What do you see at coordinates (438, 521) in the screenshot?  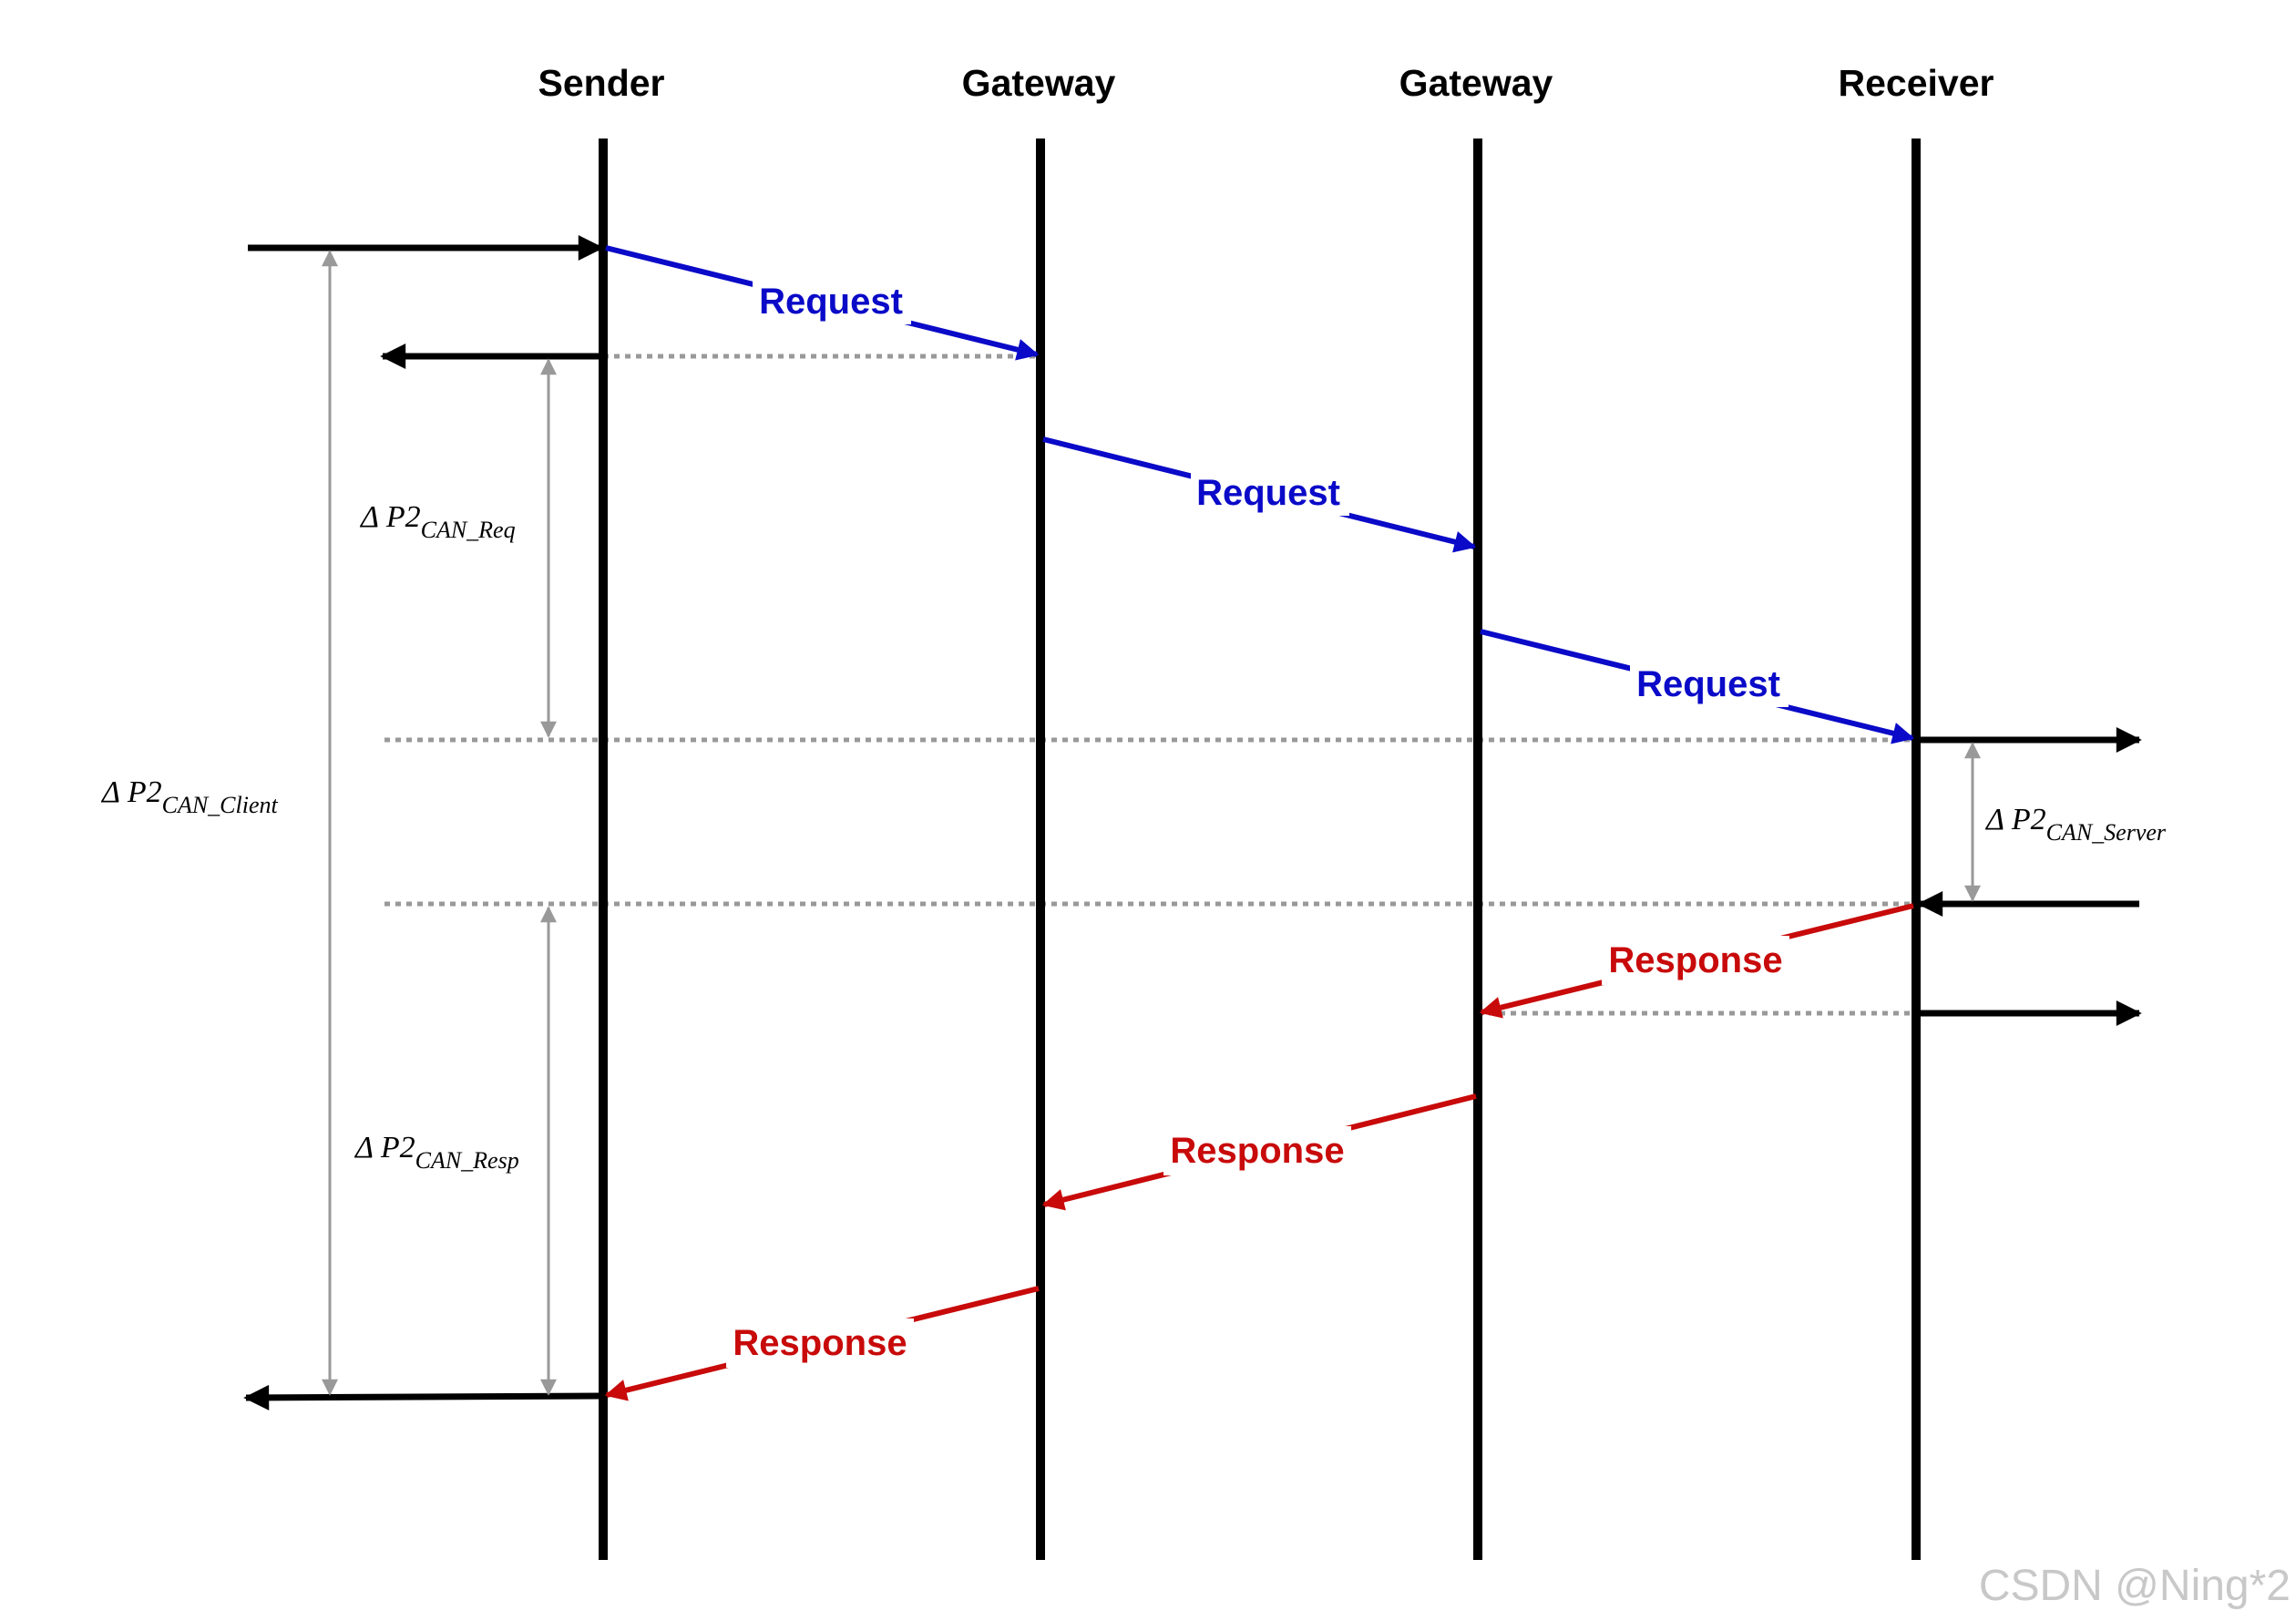 I see `timing-label-req: Δ P2CAN_Req` at bounding box center [438, 521].